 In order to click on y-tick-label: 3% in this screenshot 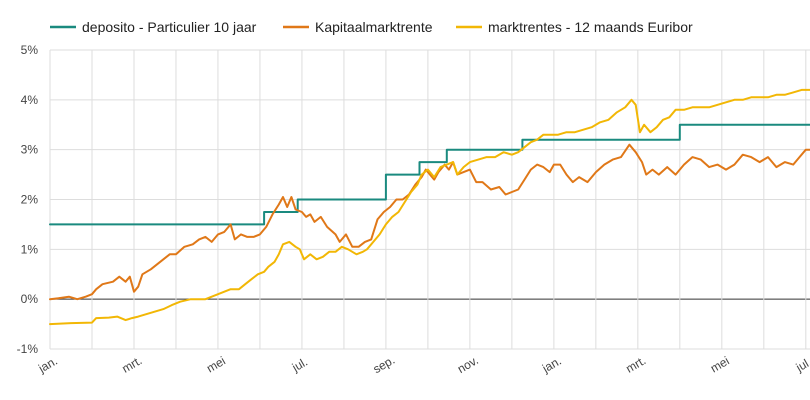, I will do `click(30, 150)`.